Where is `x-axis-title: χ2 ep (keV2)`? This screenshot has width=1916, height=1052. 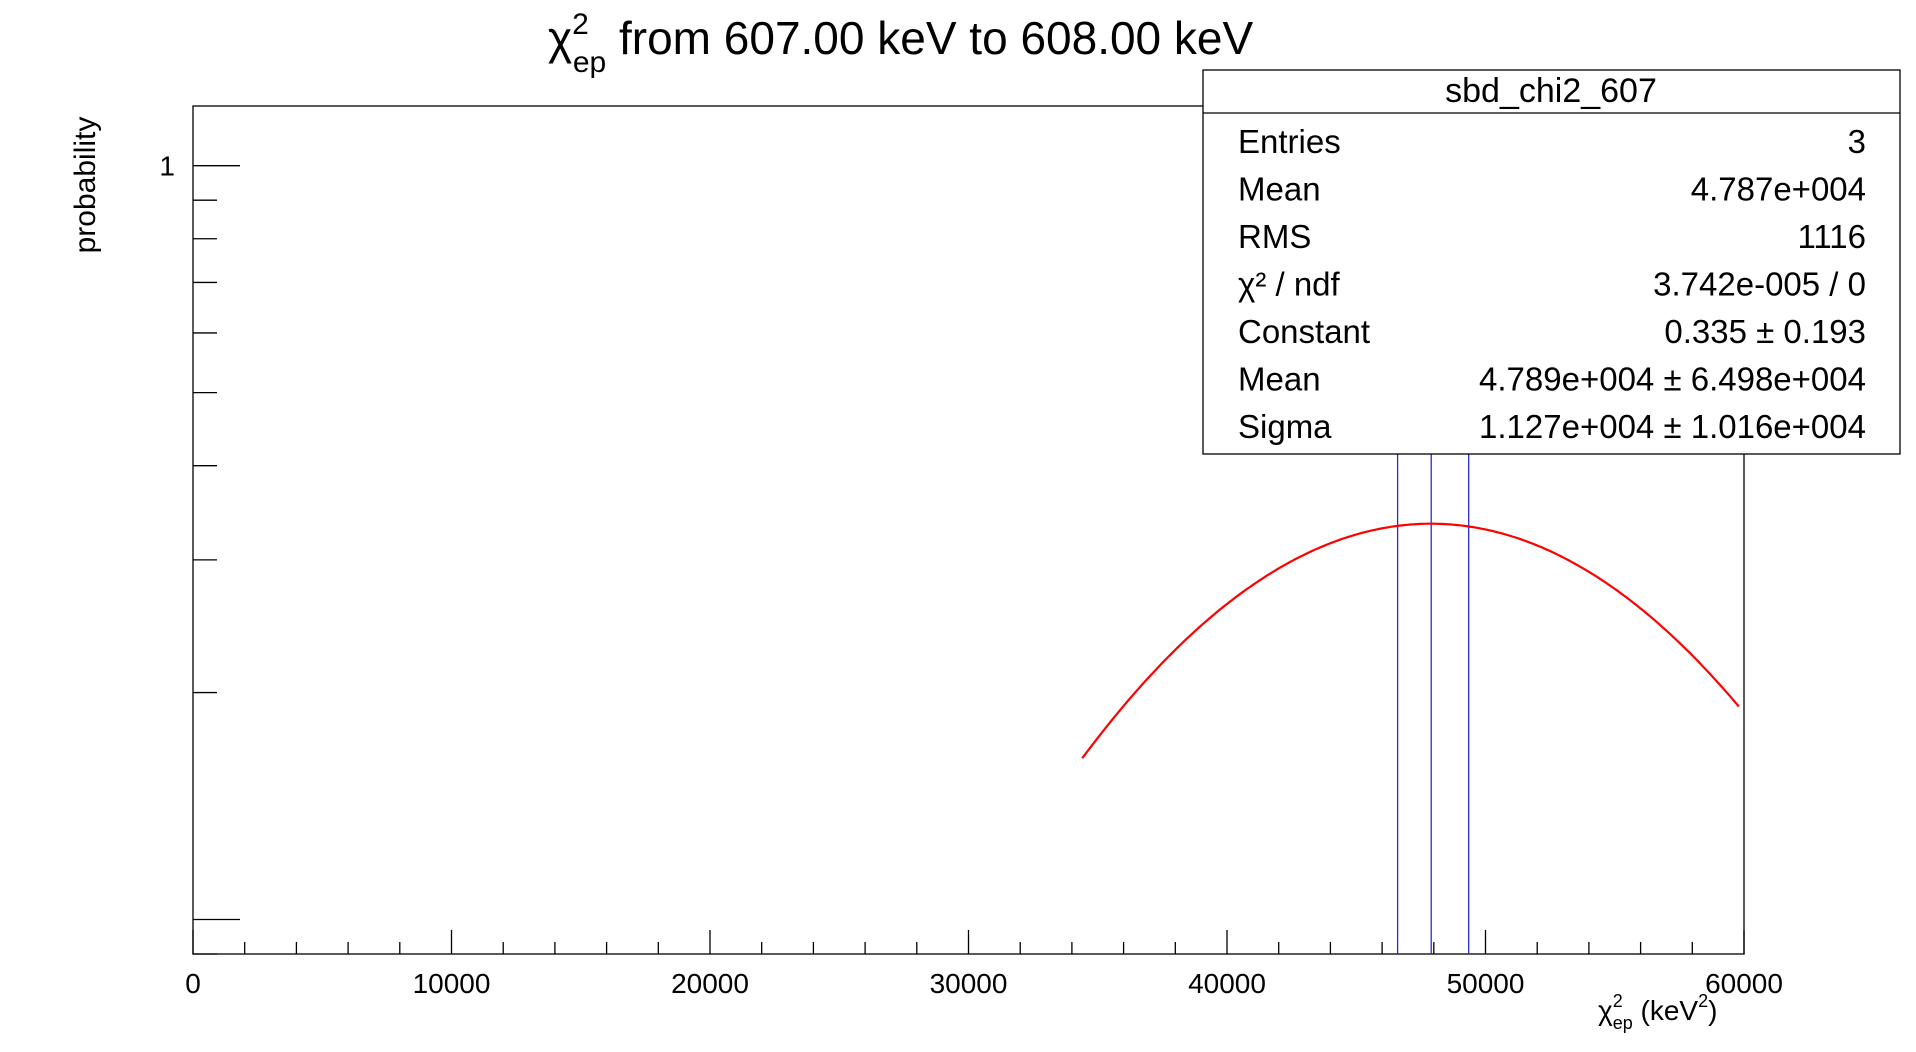 x-axis-title: χ2 ep (keV2) is located at coordinates (1657, 1012).